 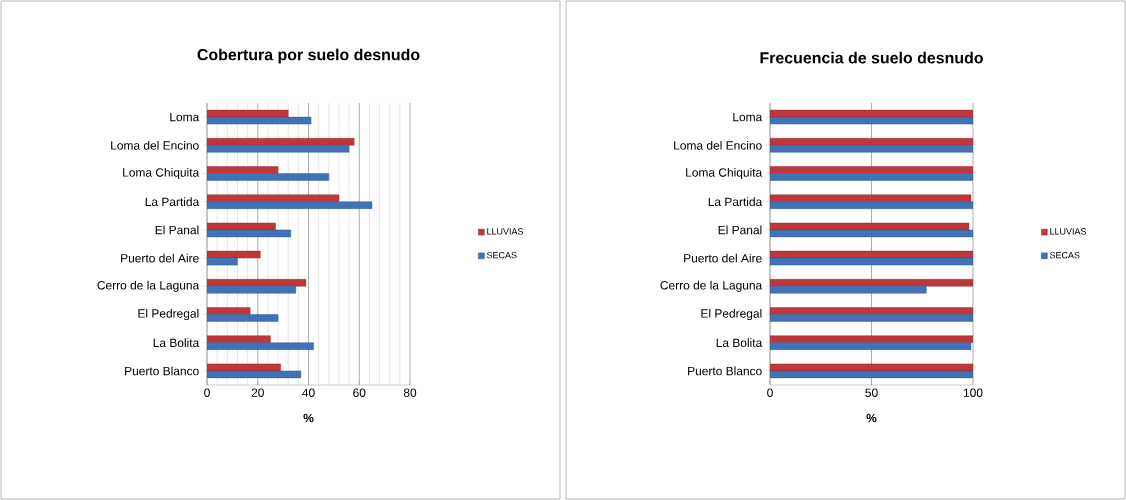 I want to click on x-tick-label: 60, so click(x=359, y=392).